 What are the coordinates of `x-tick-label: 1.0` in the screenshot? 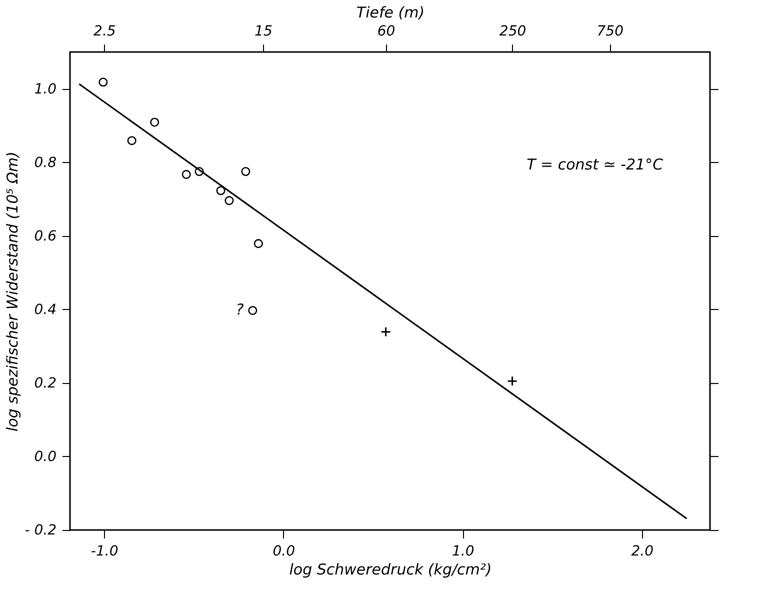 It's located at (463, 552).